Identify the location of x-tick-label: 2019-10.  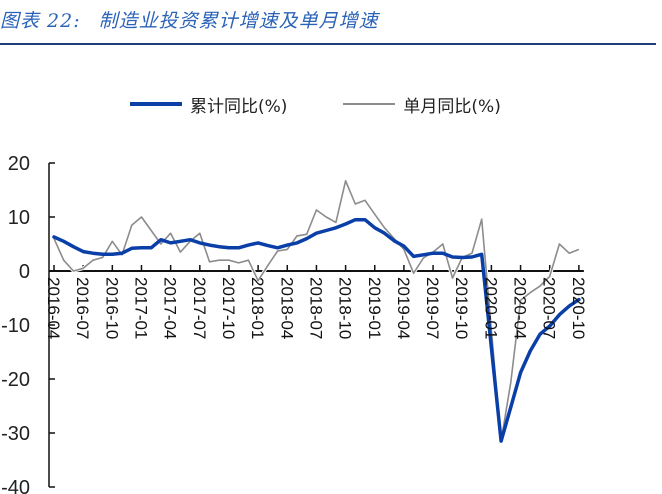
(461, 308).